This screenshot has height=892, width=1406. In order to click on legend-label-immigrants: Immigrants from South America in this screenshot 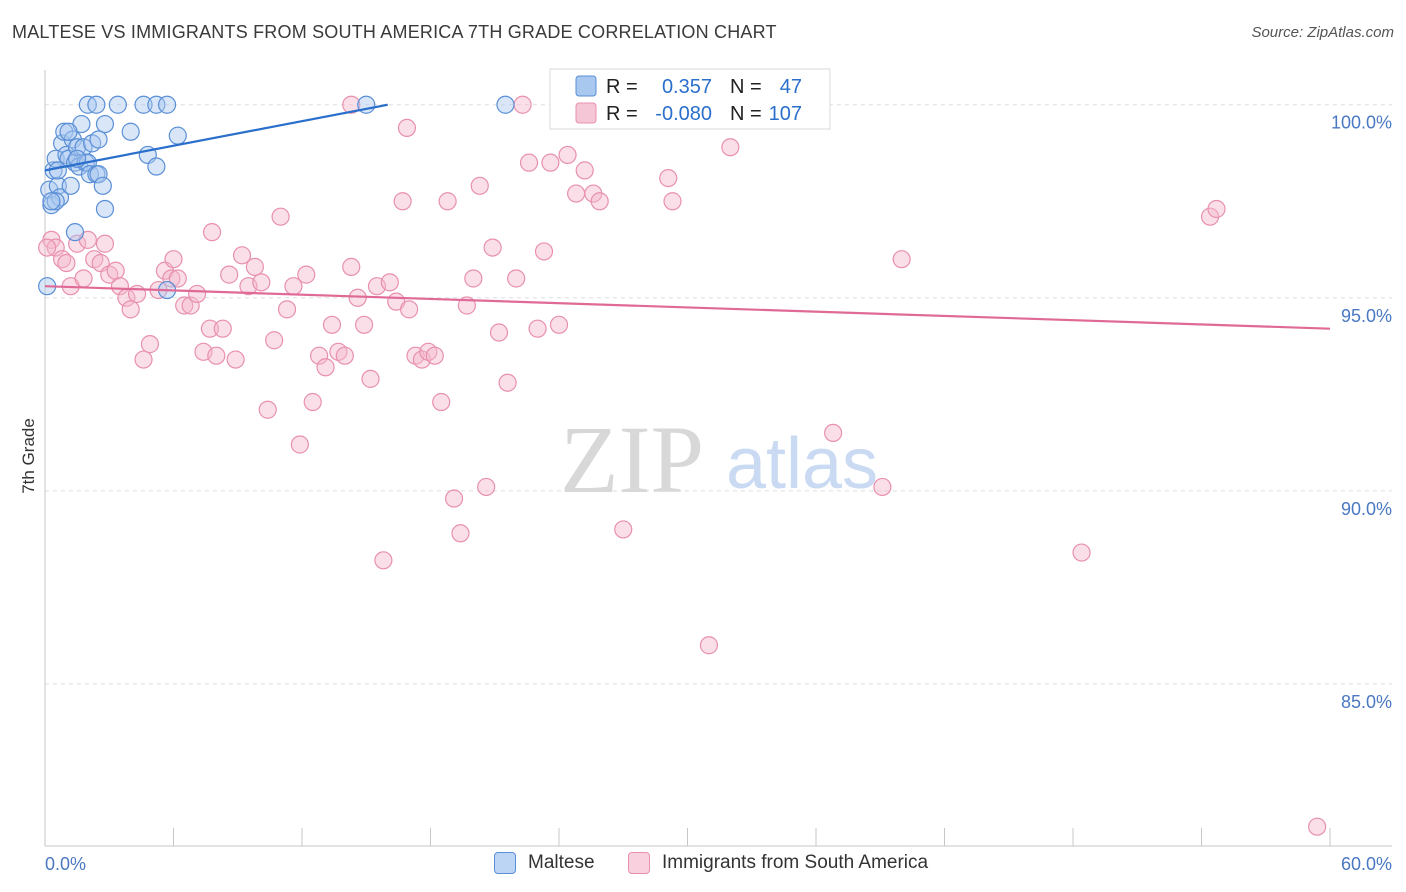, I will do `click(795, 862)`.